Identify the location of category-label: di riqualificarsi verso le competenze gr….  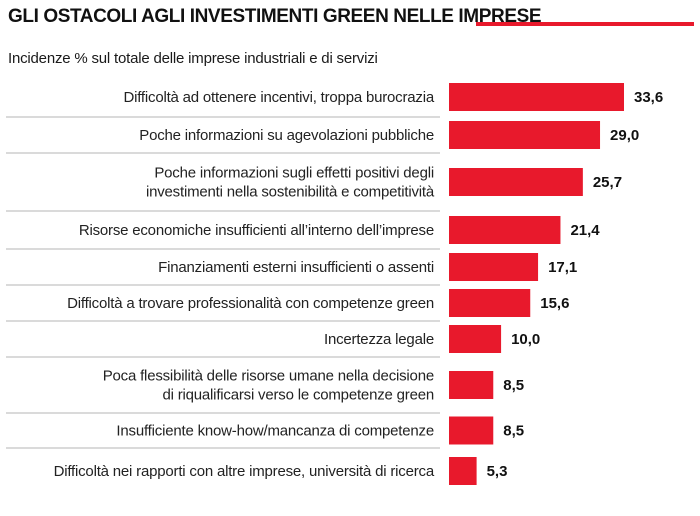
(298, 395).